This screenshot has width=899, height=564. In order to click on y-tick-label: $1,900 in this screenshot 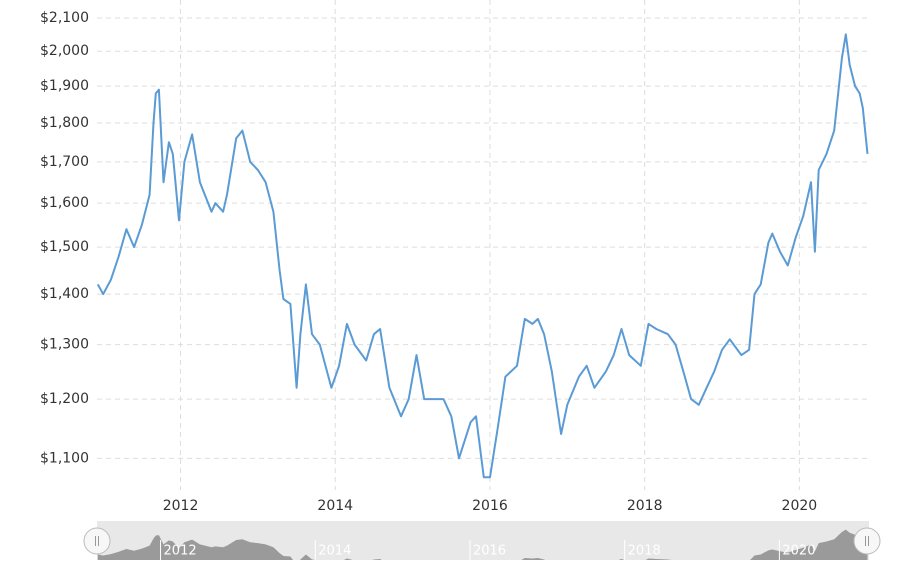, I will do `click(64, 86)`.